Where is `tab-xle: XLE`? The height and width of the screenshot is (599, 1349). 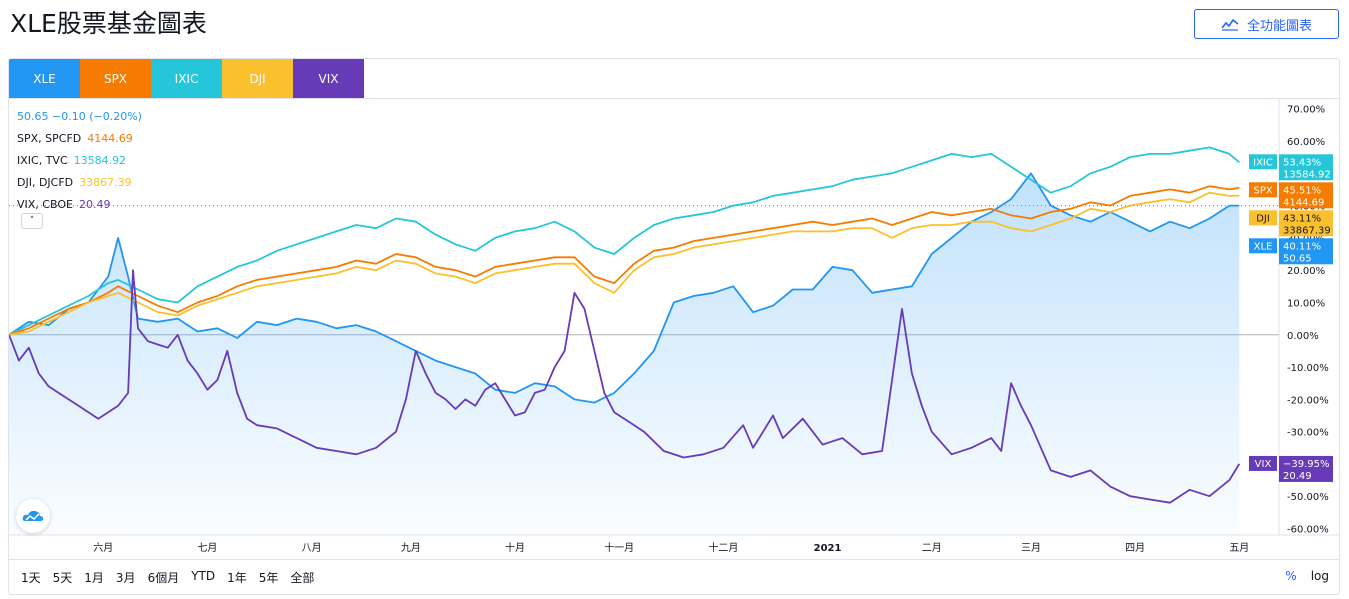
tab-xle: XLE is located at coordinates (44, 79).